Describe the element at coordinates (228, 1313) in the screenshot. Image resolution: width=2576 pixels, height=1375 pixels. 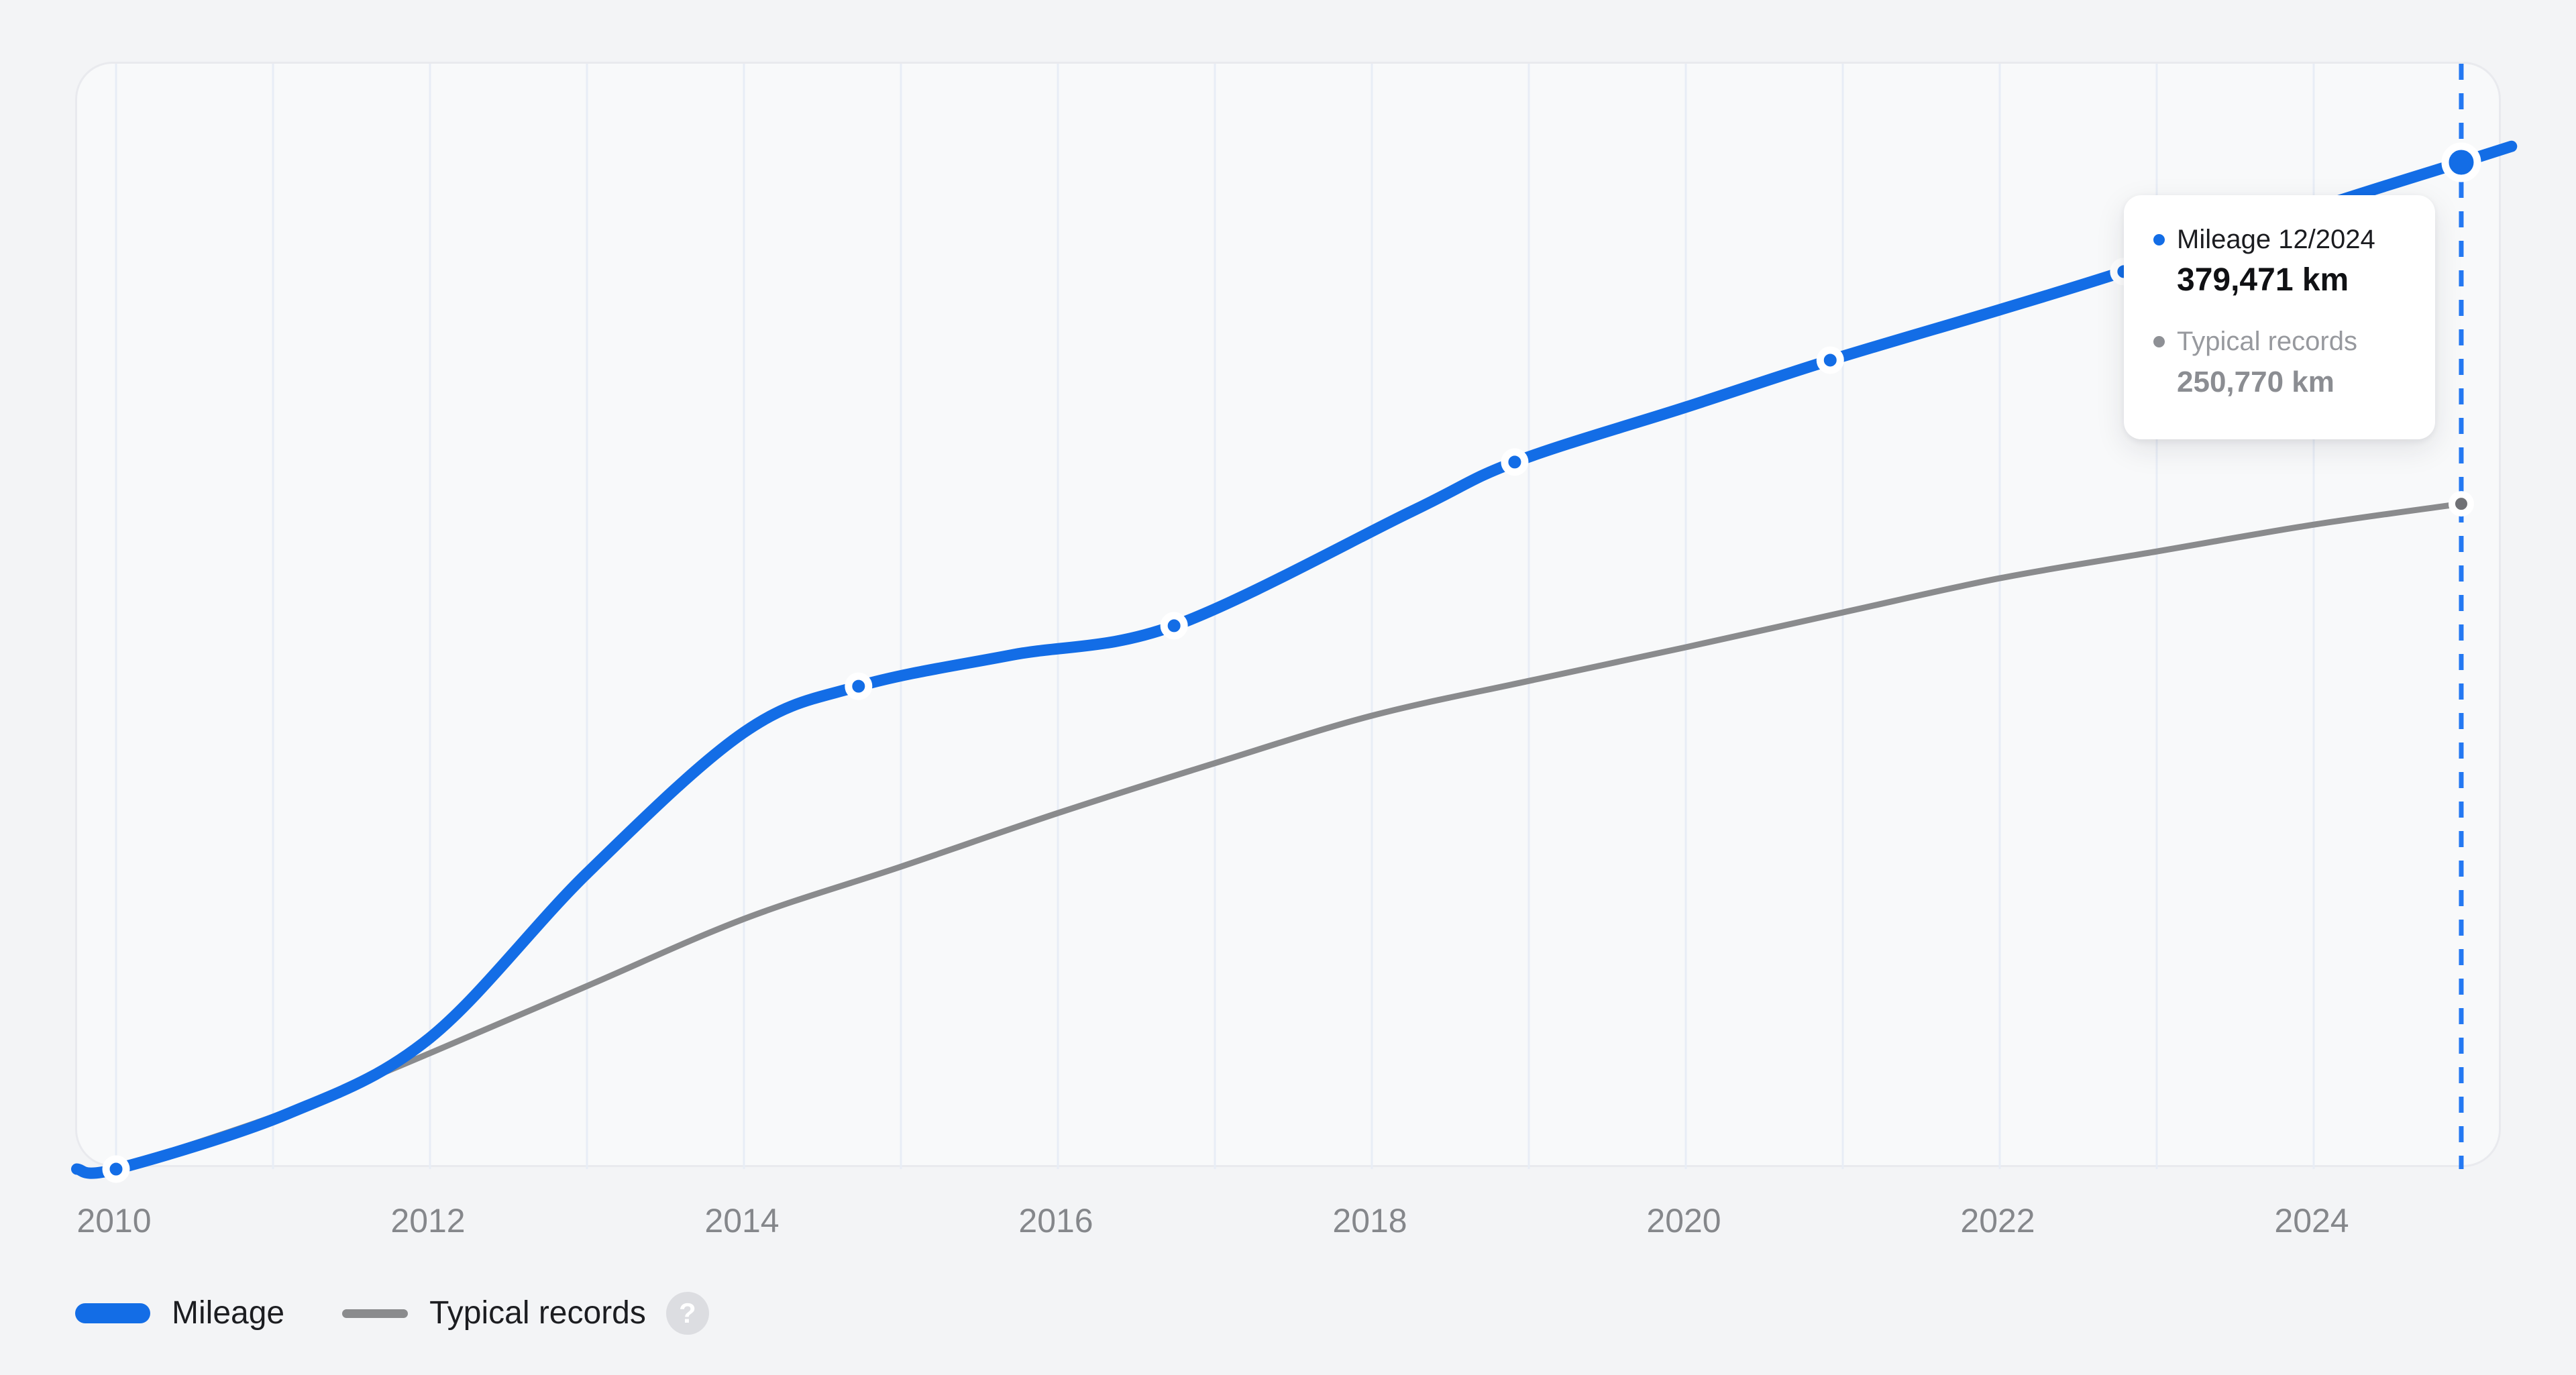
I see `legend-mileage-label: Mileage` at that location.